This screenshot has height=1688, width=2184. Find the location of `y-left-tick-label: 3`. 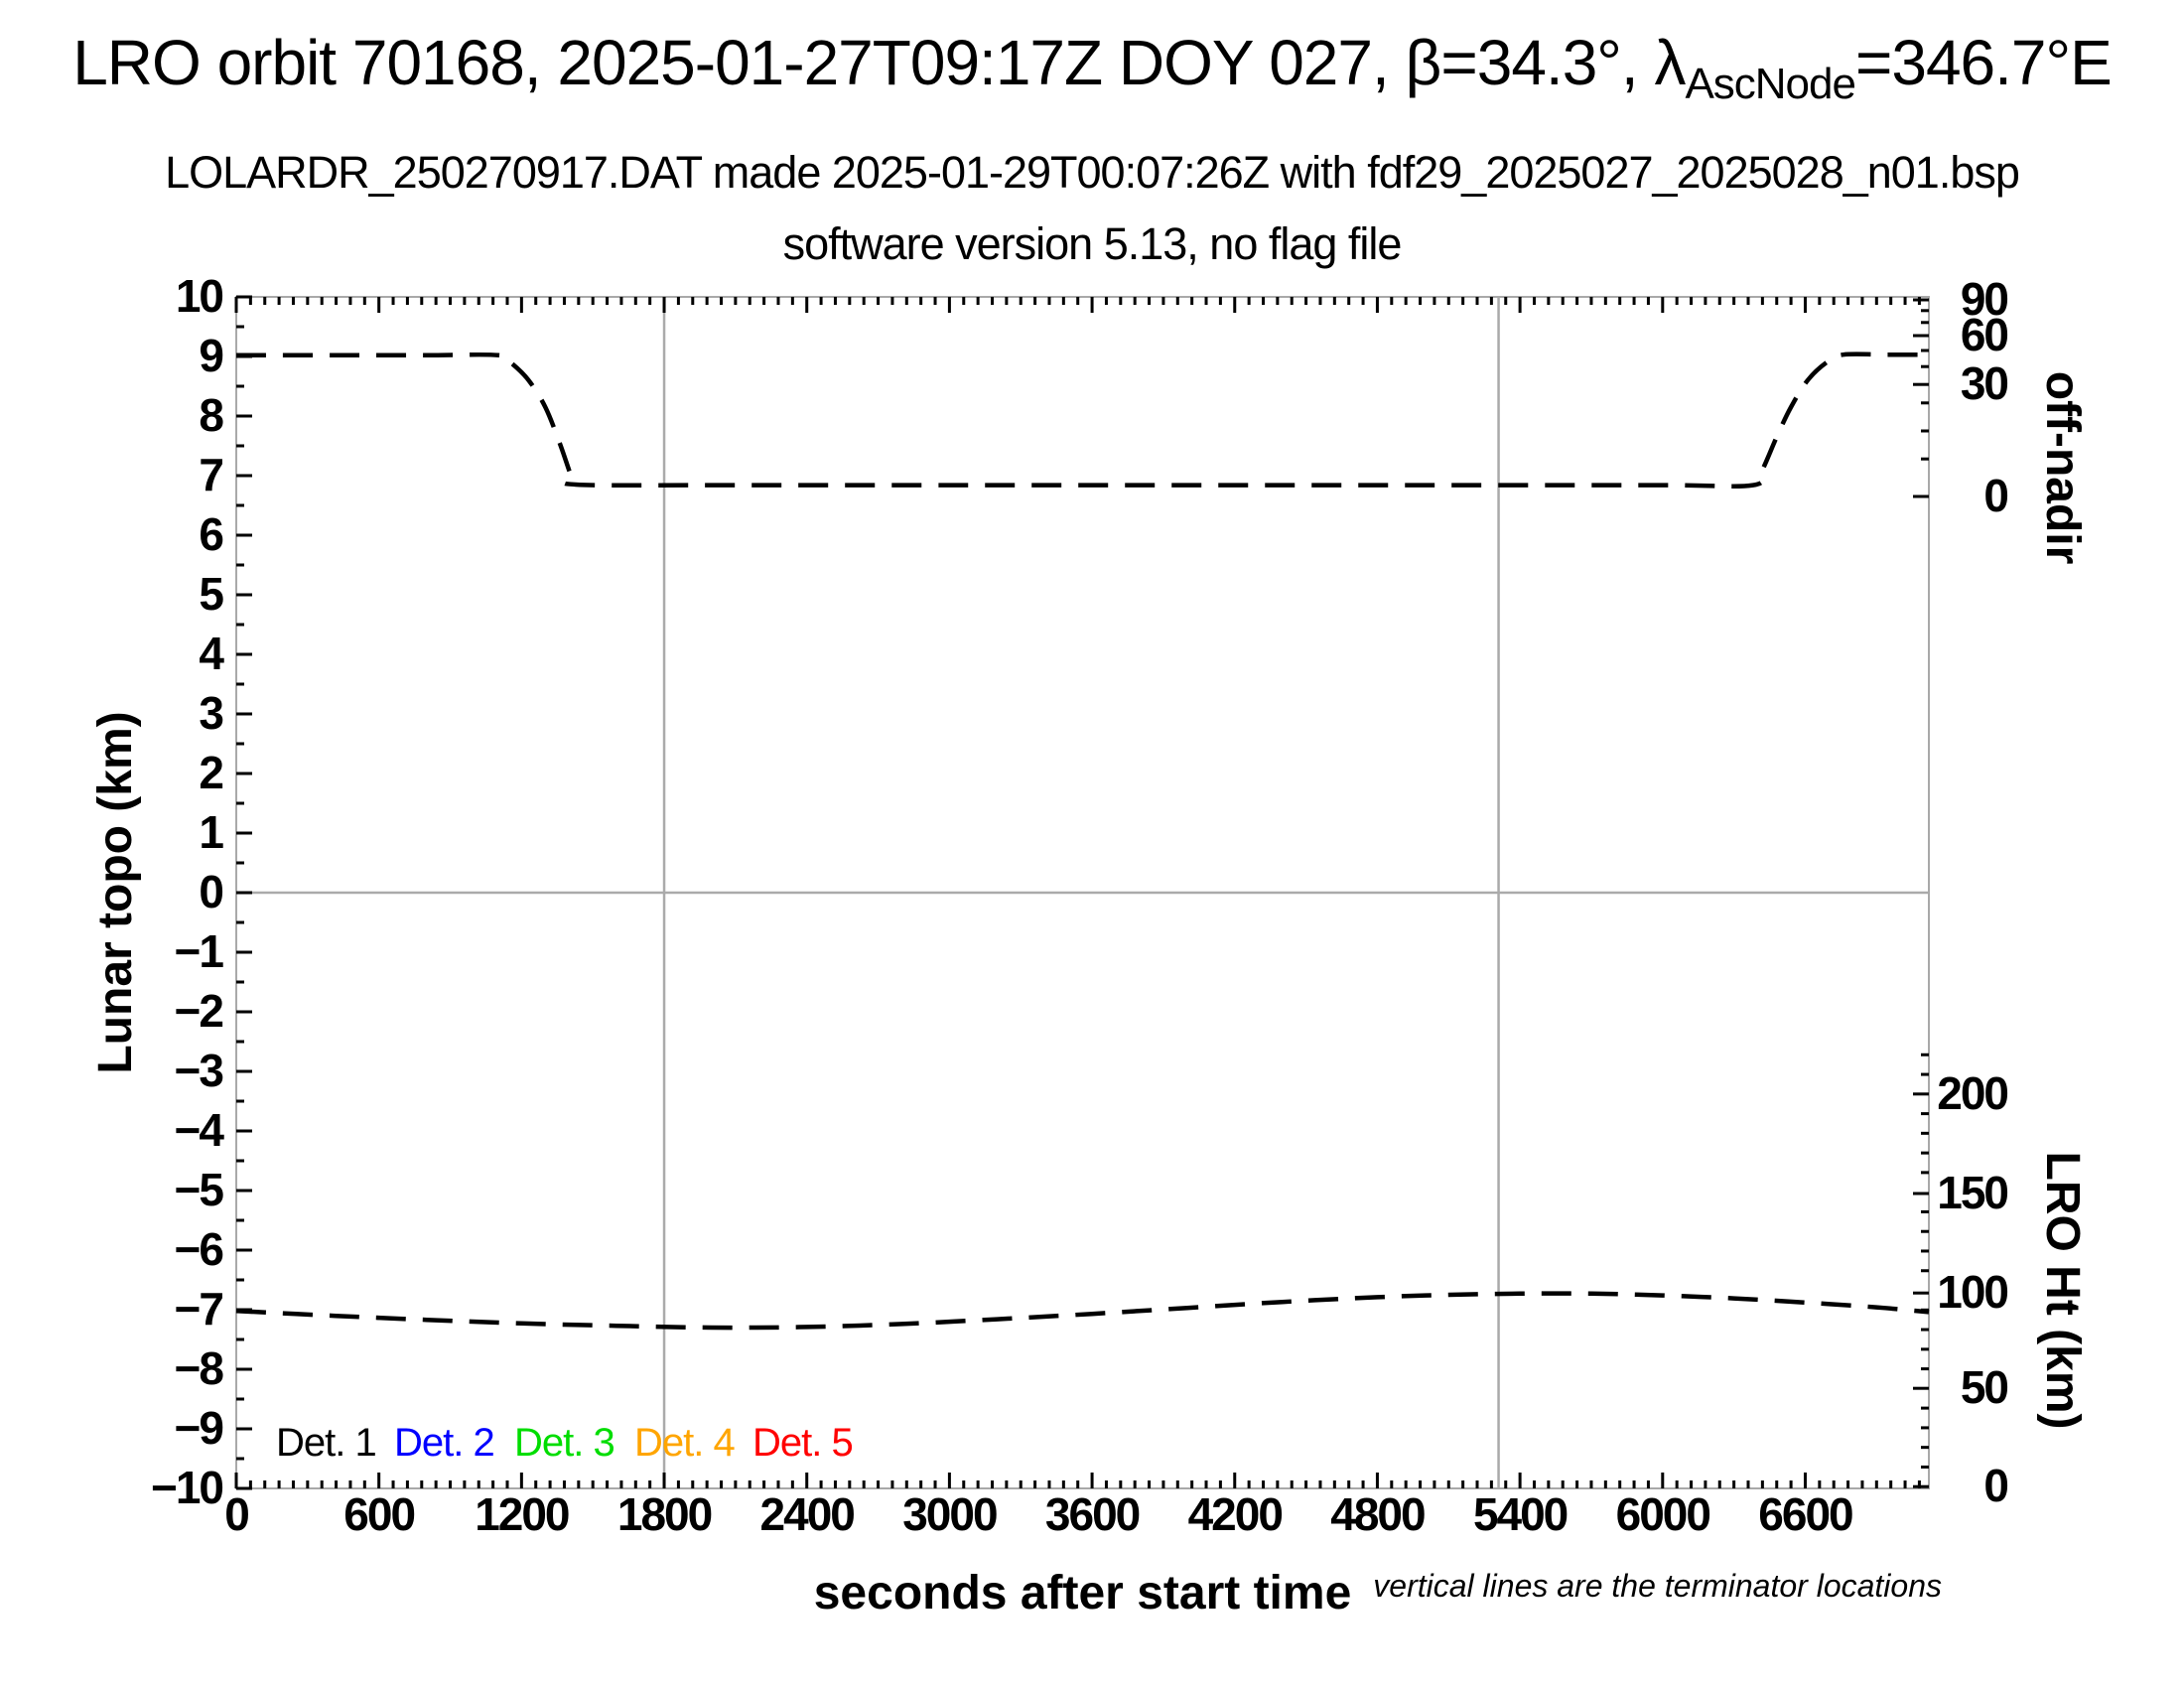

y-left-tick-label: 3 is located at coordinates (210, 713).